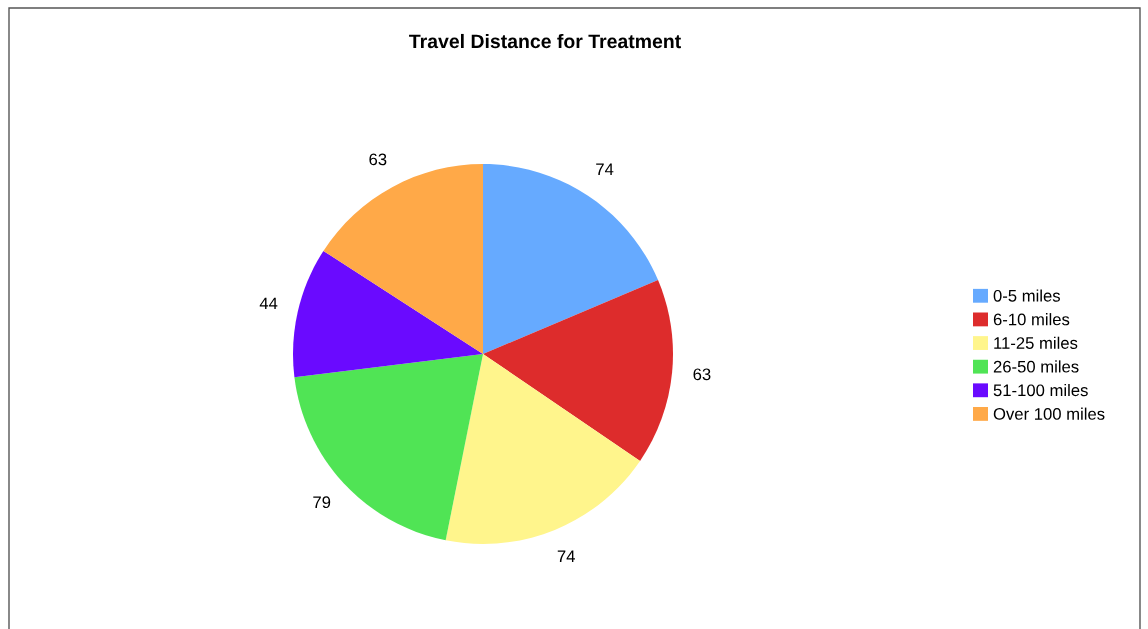 The height and width of the screenshot is (629, 1148). What do you see at coordinates (1027, 295) in the screenshot?
I see `legend-label: 0-5 miles` at bounding box center [1027, 295].